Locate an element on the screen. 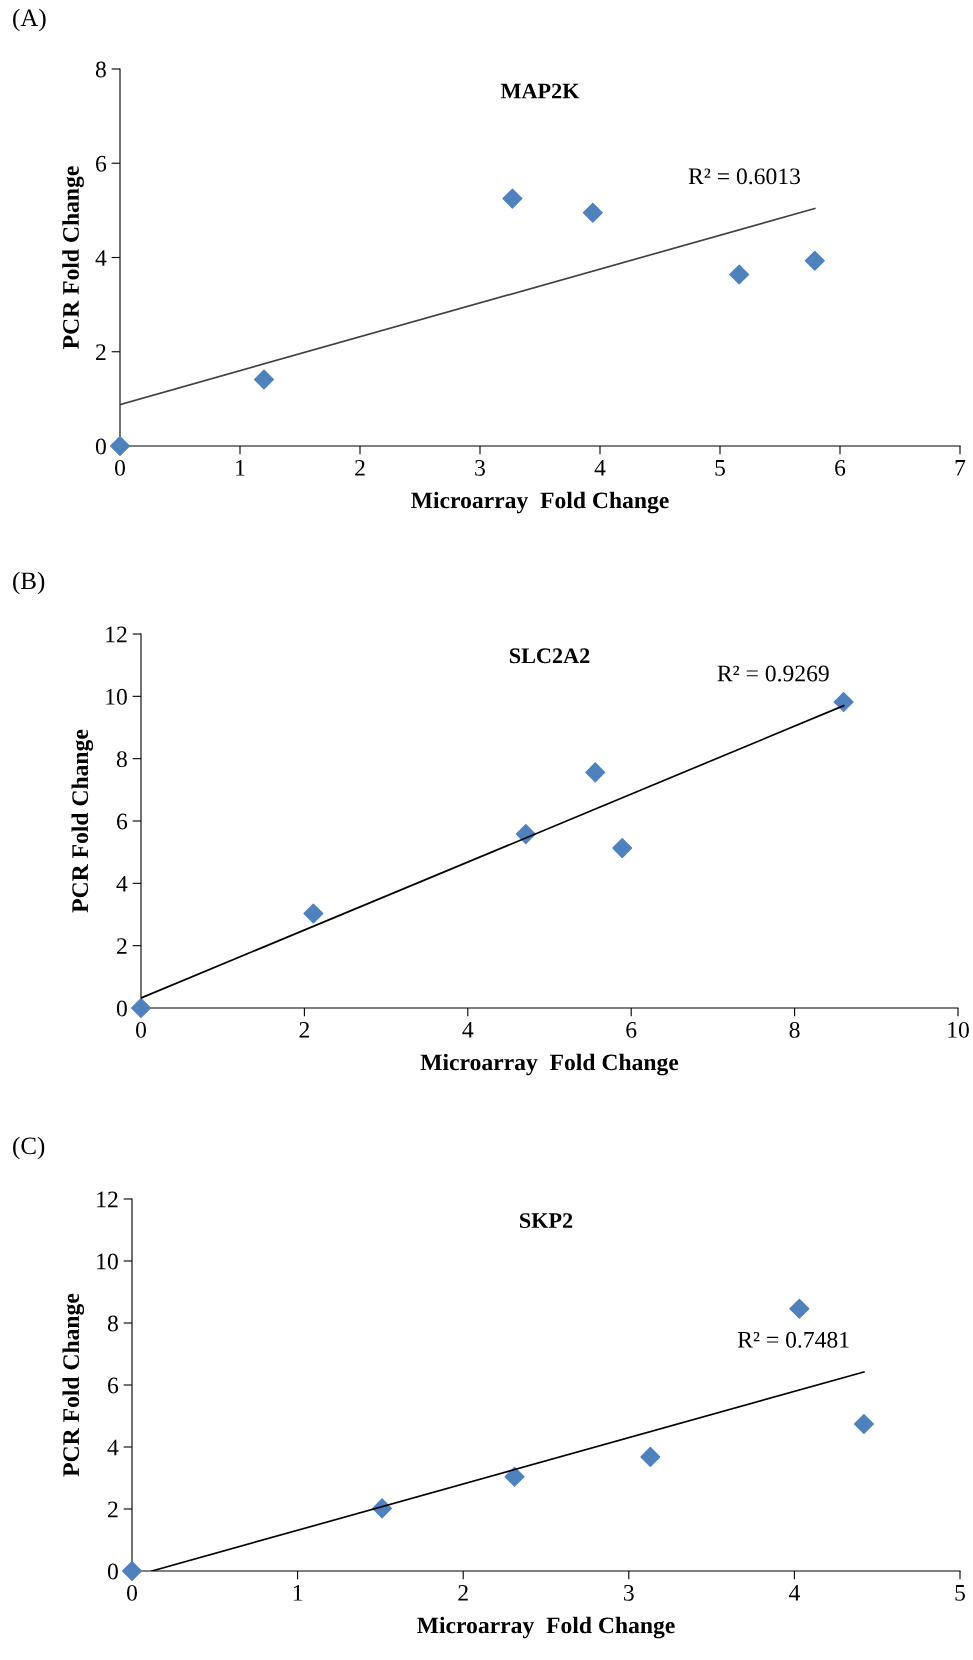 The height and width of the screenshot is (1660, 973). text: (A) is located at coordinates (29, 20).